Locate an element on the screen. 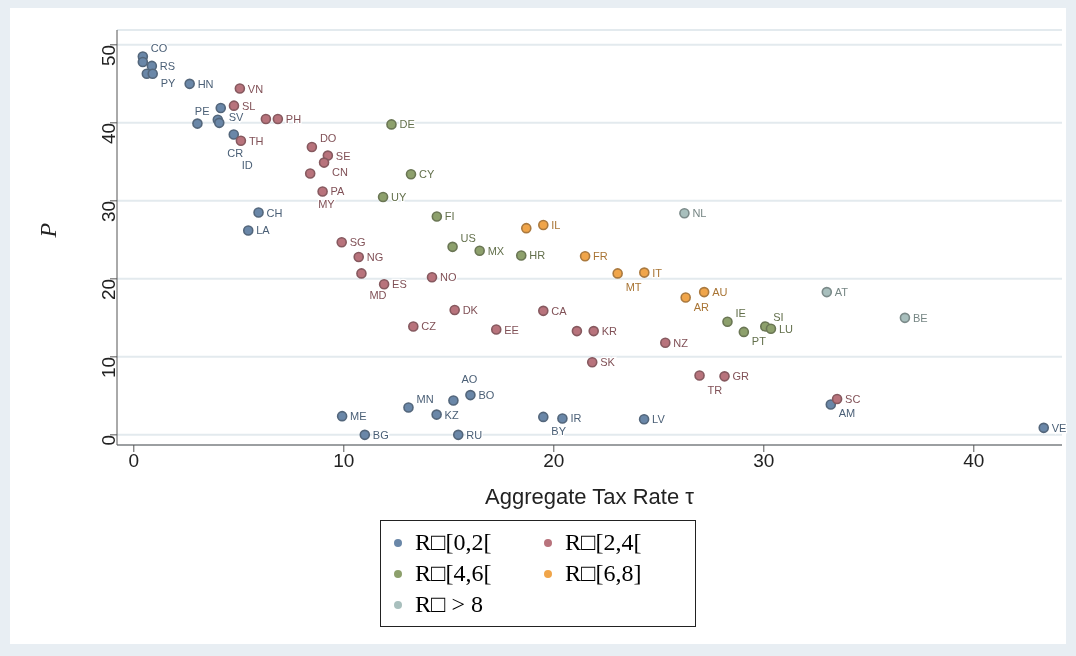 Image resolution: width=1076 pixels, height=656 pixels. annotation: NZ is located at coordinates (681, 342).